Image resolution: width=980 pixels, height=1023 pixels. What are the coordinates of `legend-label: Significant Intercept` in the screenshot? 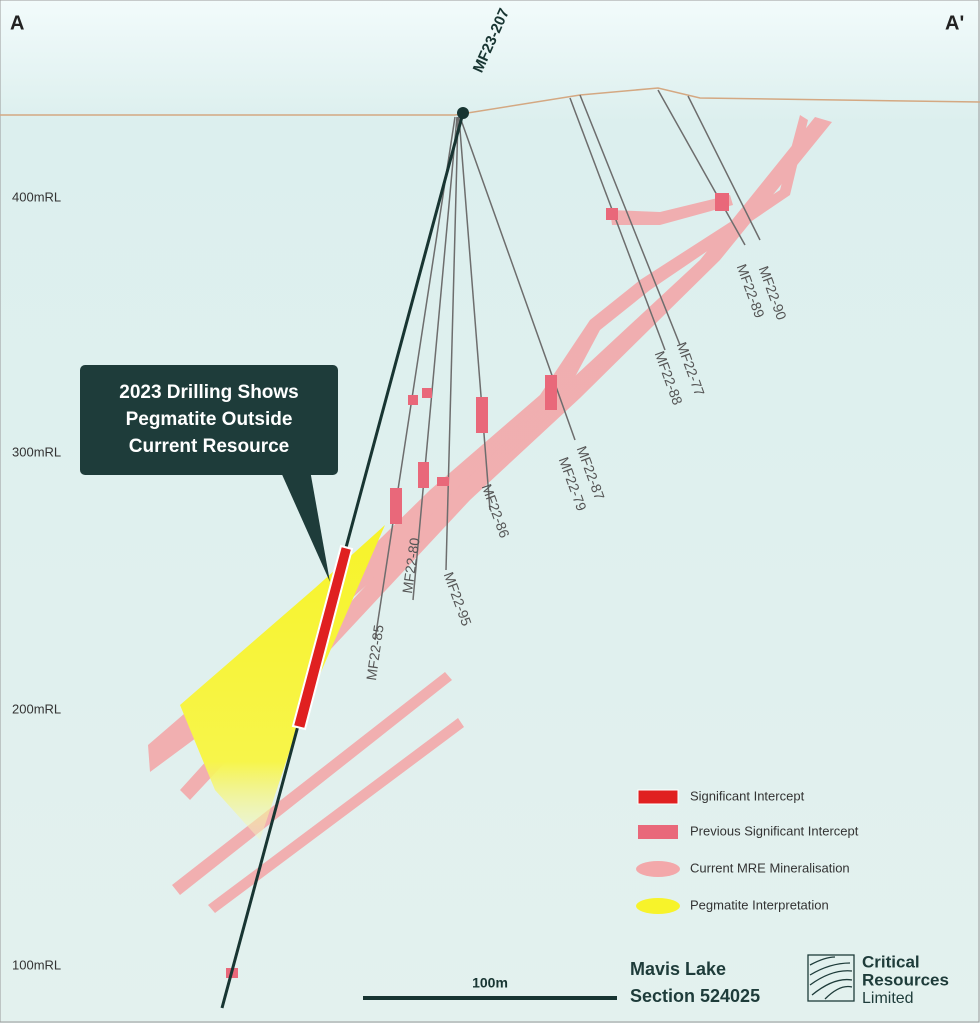 It's located at (747, 795).